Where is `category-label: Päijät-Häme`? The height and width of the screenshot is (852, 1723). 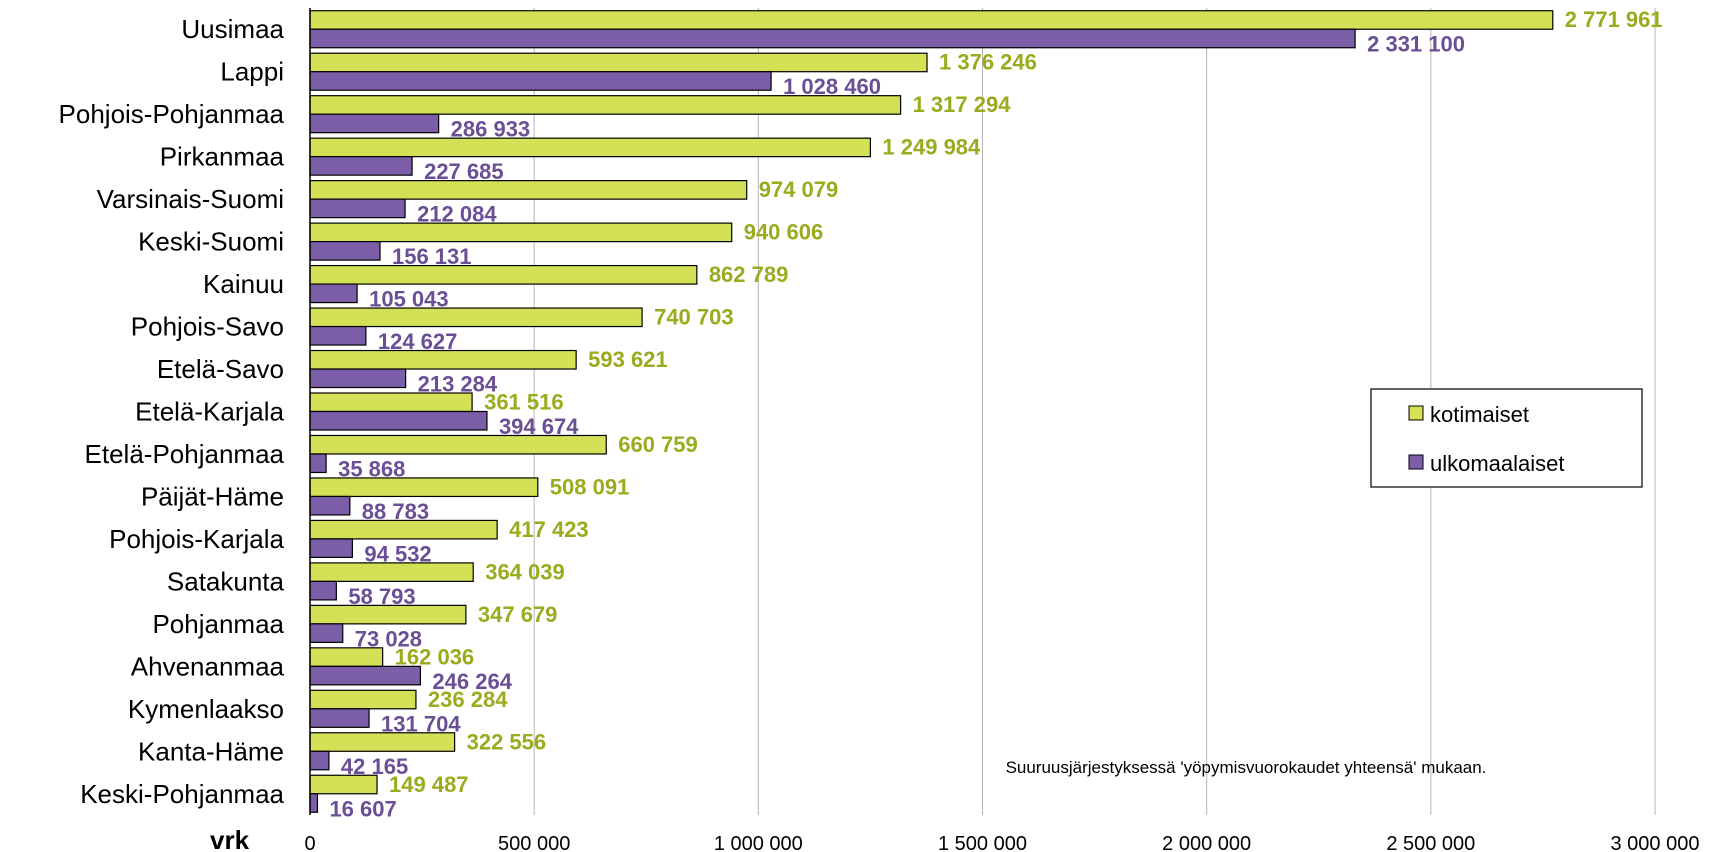
category-label: Päijät-Häme is located at coordinates (212, 496).